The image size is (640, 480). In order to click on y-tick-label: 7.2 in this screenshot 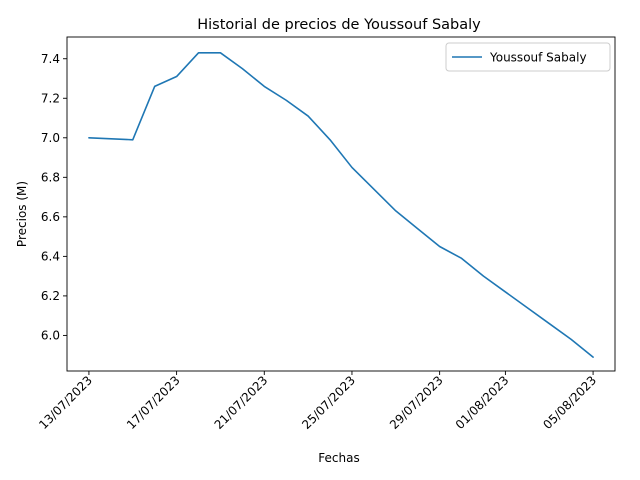, I will do `click(50, 99)`.